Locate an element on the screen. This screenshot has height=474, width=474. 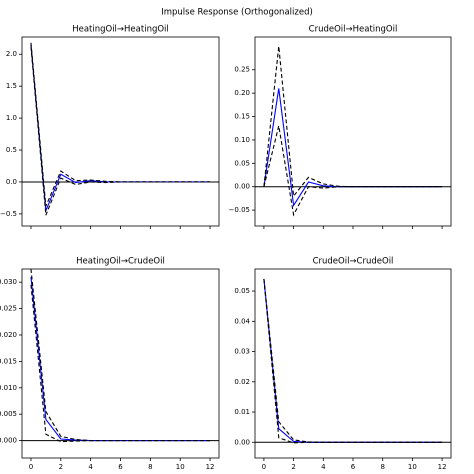
y-tick-label: 0.0 is located at coordinates (11, 182).